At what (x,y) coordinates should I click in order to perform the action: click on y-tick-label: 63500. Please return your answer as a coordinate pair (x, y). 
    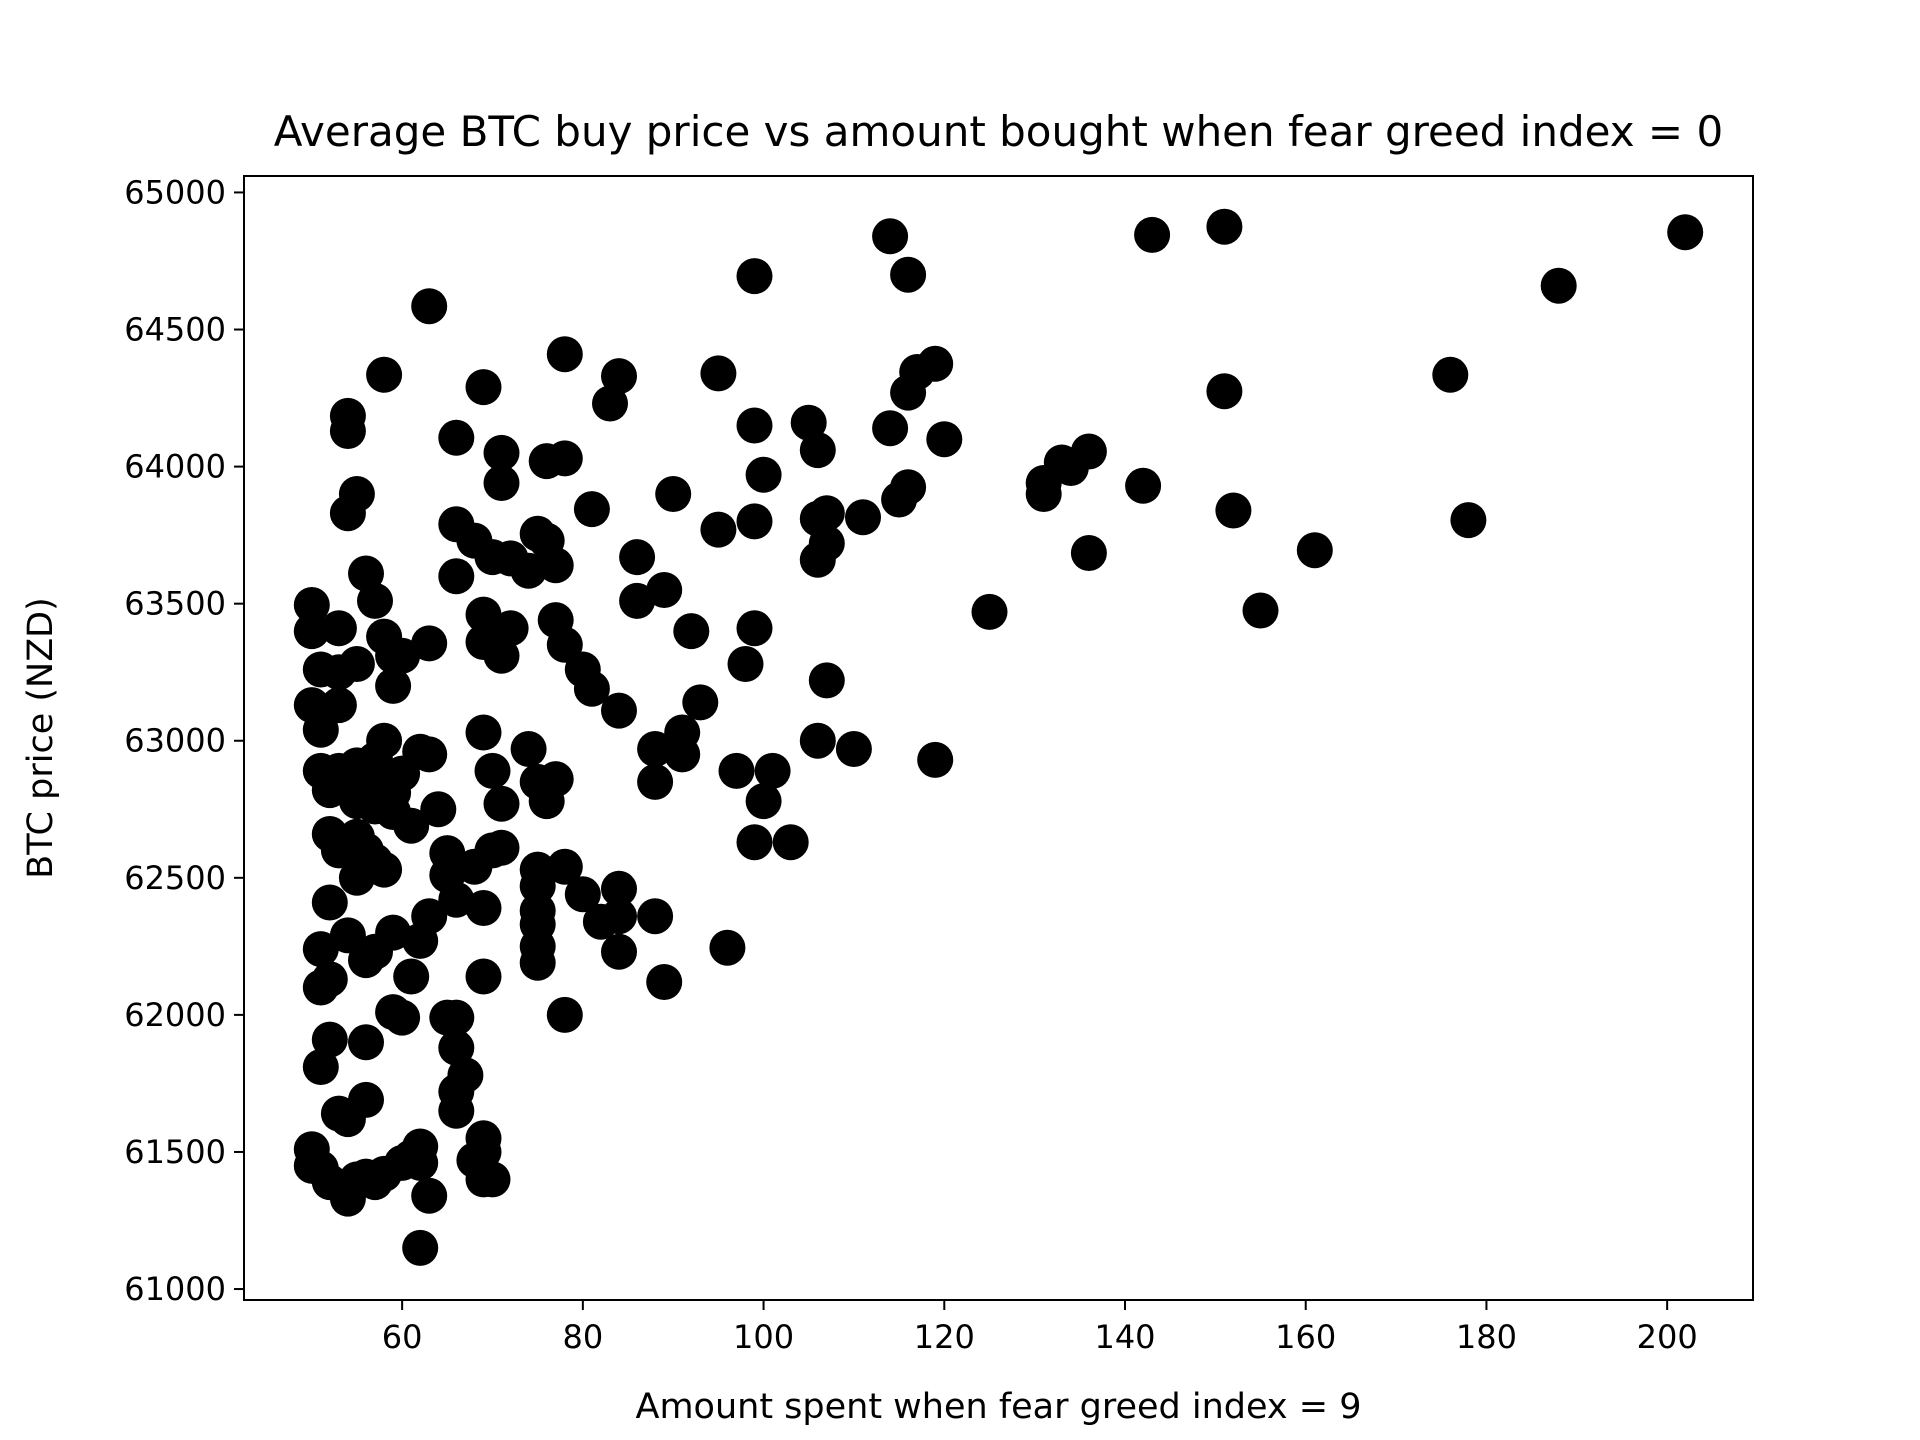
    Looking at the image, I should click on (175, 604).